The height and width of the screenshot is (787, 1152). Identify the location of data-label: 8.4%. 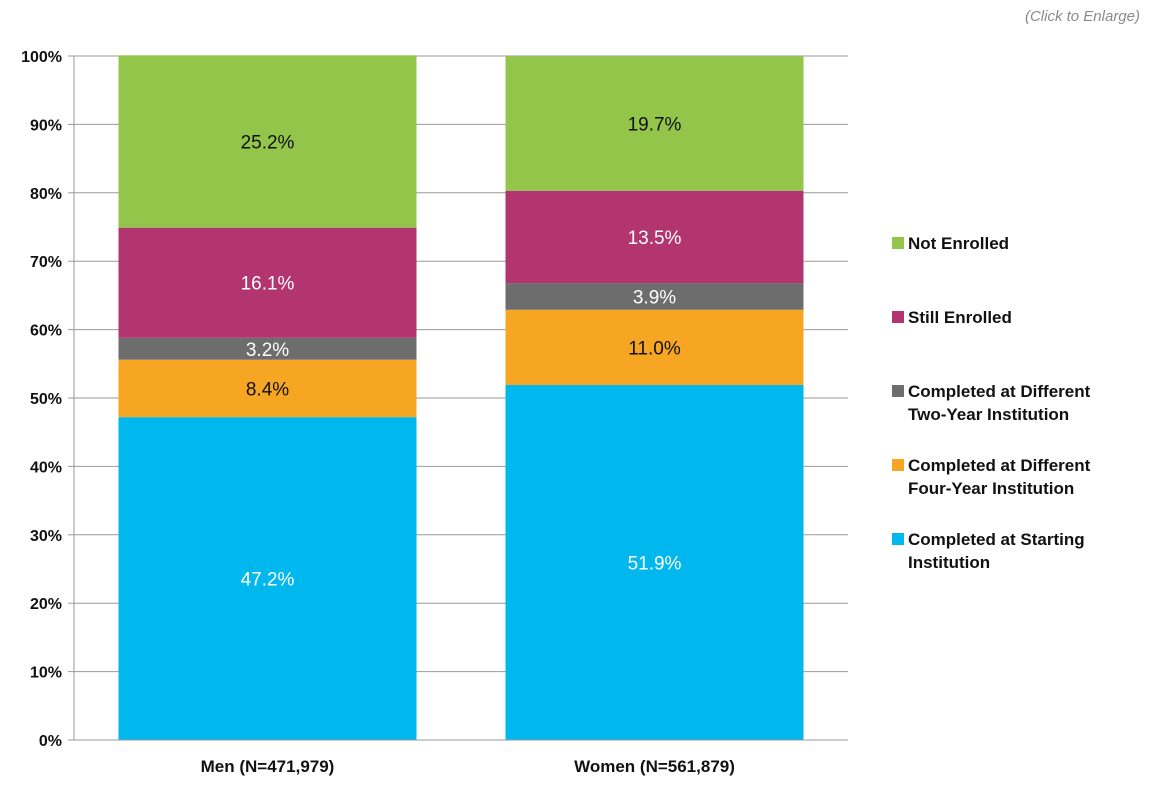
(267, 389).